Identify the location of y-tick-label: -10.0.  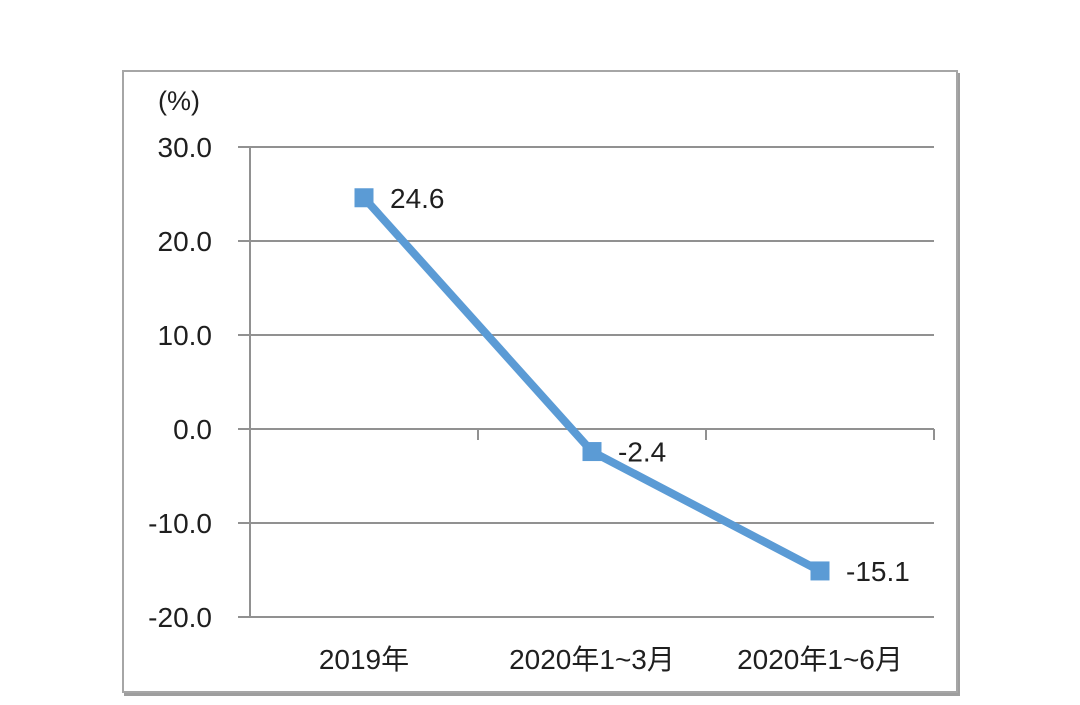
(180, 523).